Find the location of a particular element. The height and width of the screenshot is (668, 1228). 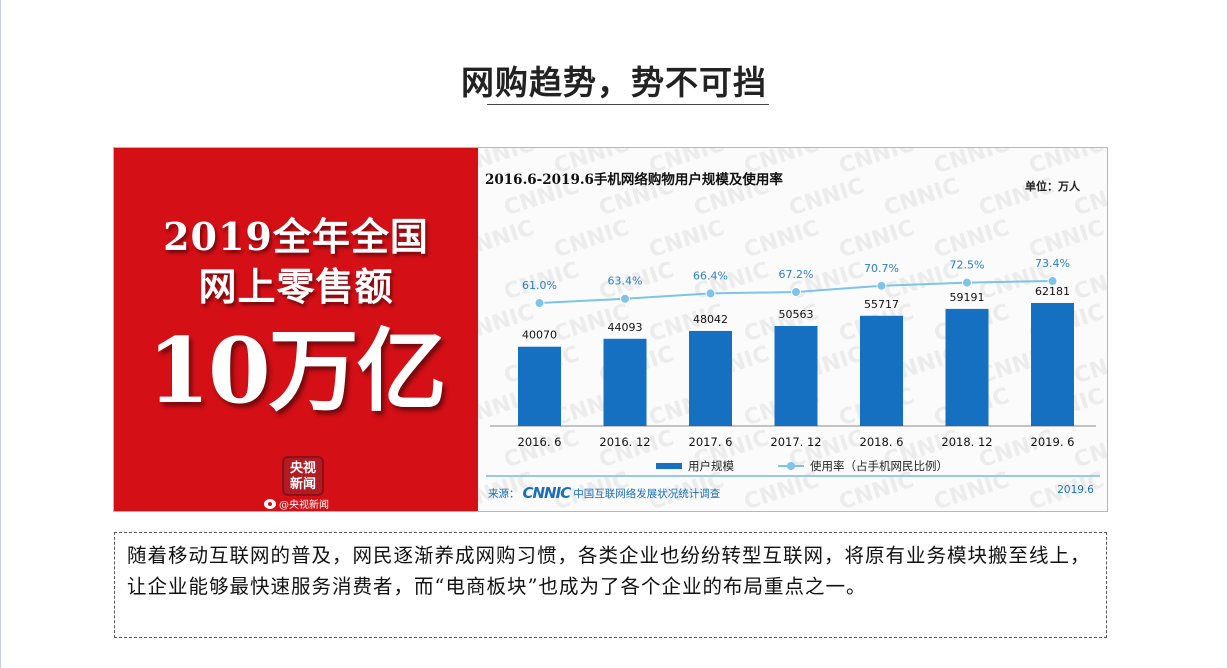

usage-rate-label: 73.4% is located at coordinates (1052, 263).